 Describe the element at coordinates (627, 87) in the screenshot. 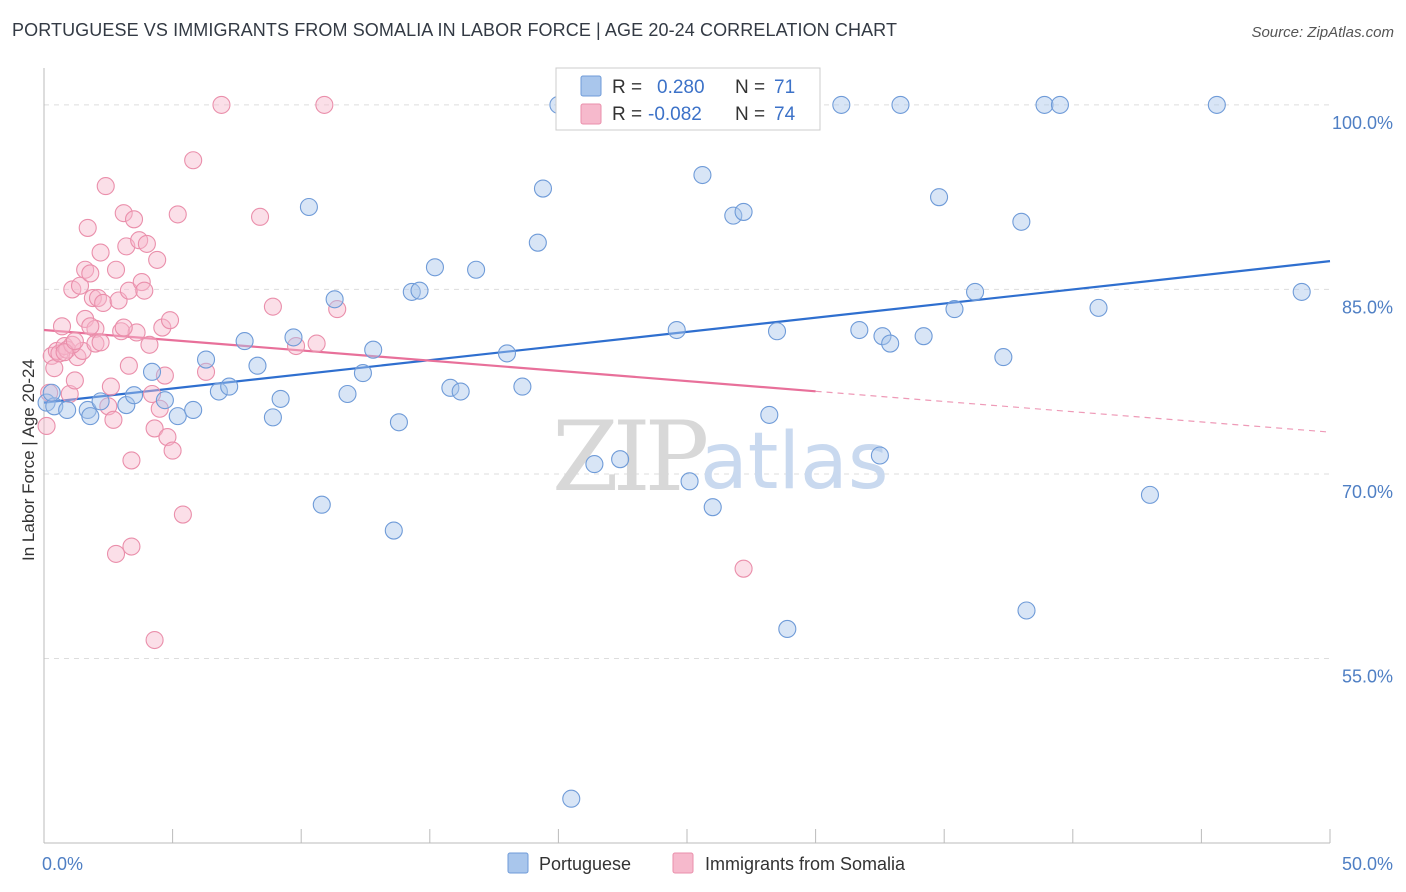

I see `legend-r-label-1: R =` at that location.